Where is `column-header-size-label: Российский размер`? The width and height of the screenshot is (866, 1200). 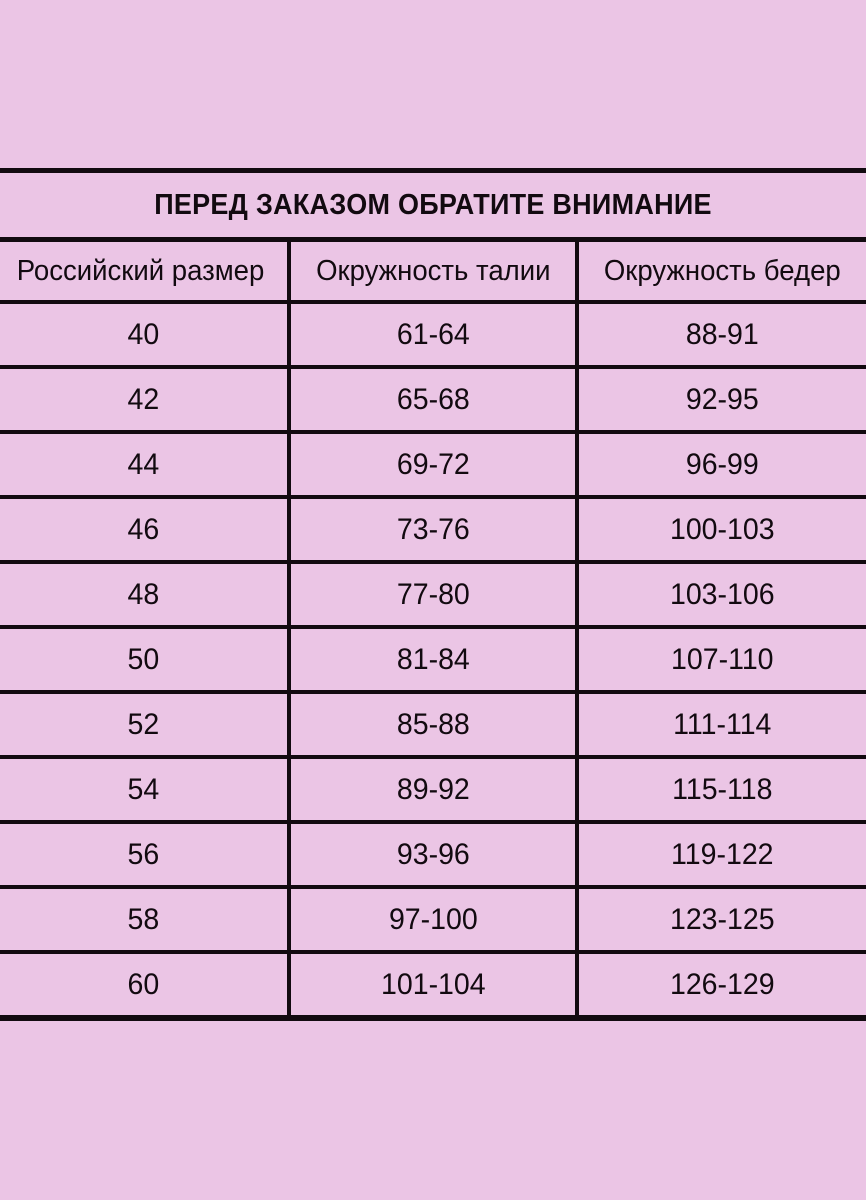
column-header-size-label: Российский размер is located at coordinates (140, 271).